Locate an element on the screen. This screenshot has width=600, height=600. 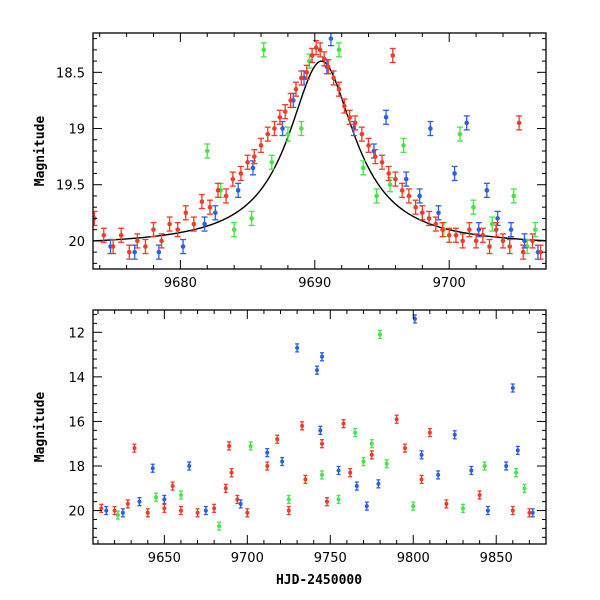
y-tick-label: 12 is located at coordinates (76, 333).